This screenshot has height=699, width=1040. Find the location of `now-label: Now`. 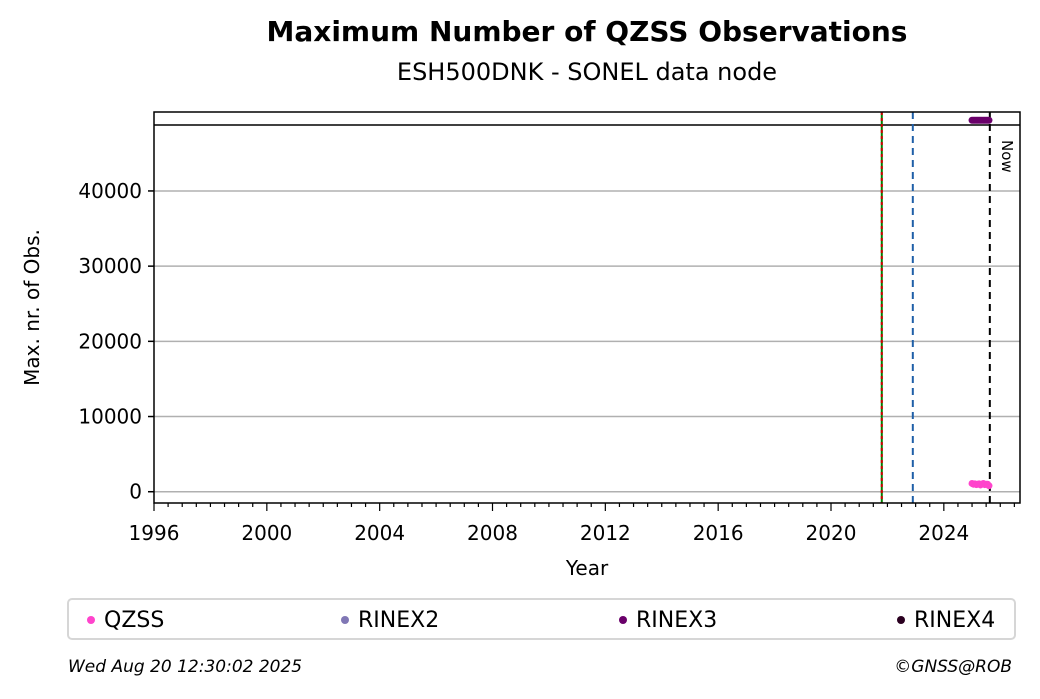

now-label: Now is located at coordinates (1007, 156).